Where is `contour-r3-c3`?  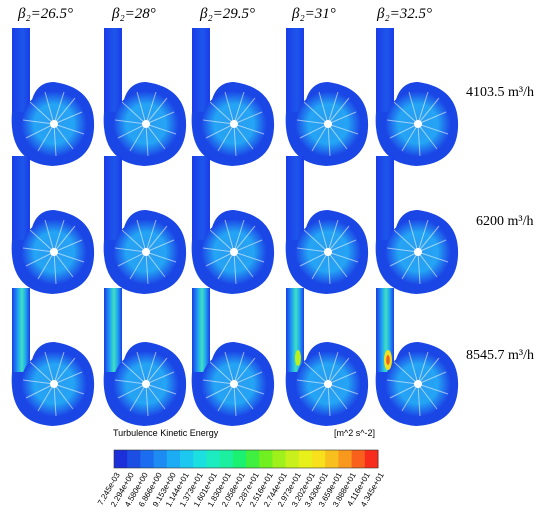
contour-r3-c3 is located at coordinates (233, 357).